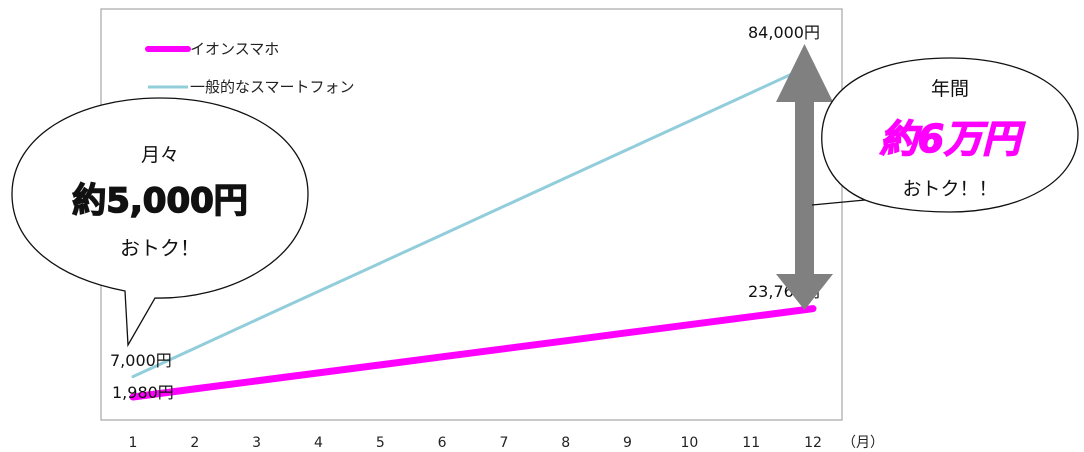  Describe the element at coordinates (442, 443) in the screenshot. I see `x-tick-label: 6` at that location.